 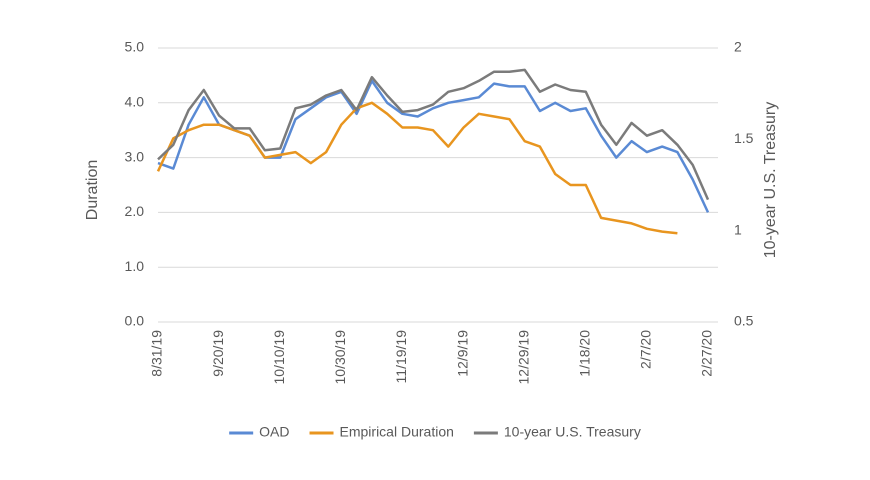 What do you see at coordinates (135, 102) in the screenshot?
I see `y-tick-label: 4.0` at bounding box center [135, 102].